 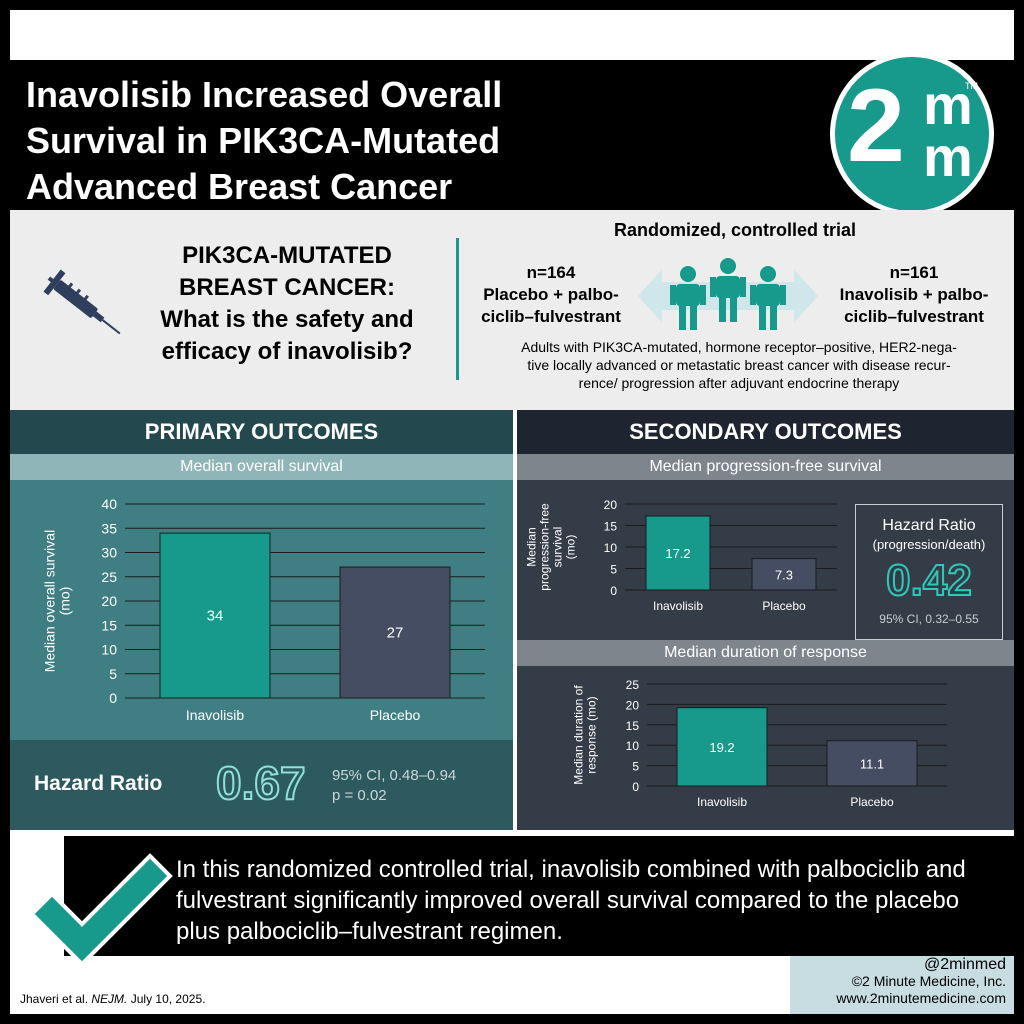 I want to click on y-axis-label: Medianprogression-freesurvival(mo), so click(x=552, y=547).